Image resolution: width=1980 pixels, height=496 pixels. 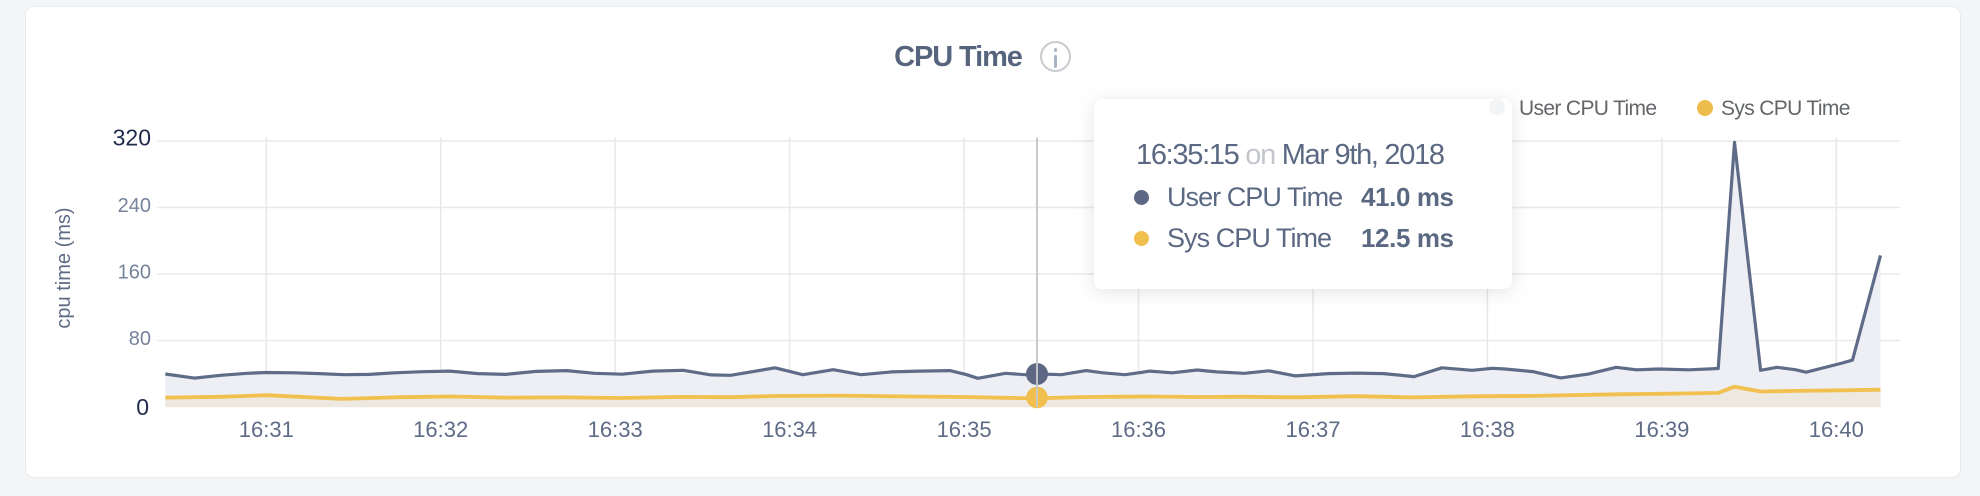 What do you see at coordinates (1661, 429) in the screenshot?
I see `svg-text: 16:39` at bounding box center [1661, 429].